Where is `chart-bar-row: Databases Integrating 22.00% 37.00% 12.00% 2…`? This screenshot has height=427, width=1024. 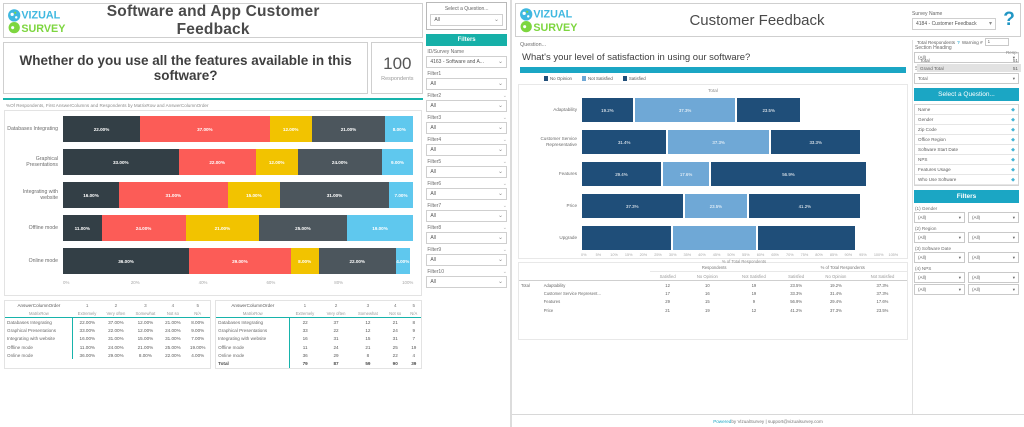
chart-bar-row: Databases Integrating 22.00% 37.00% 12.00% 2… is located at coordinates (213, 129).